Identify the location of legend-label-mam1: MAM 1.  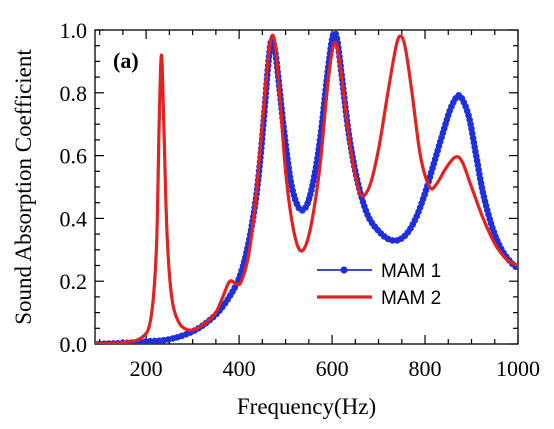
(411, 271).